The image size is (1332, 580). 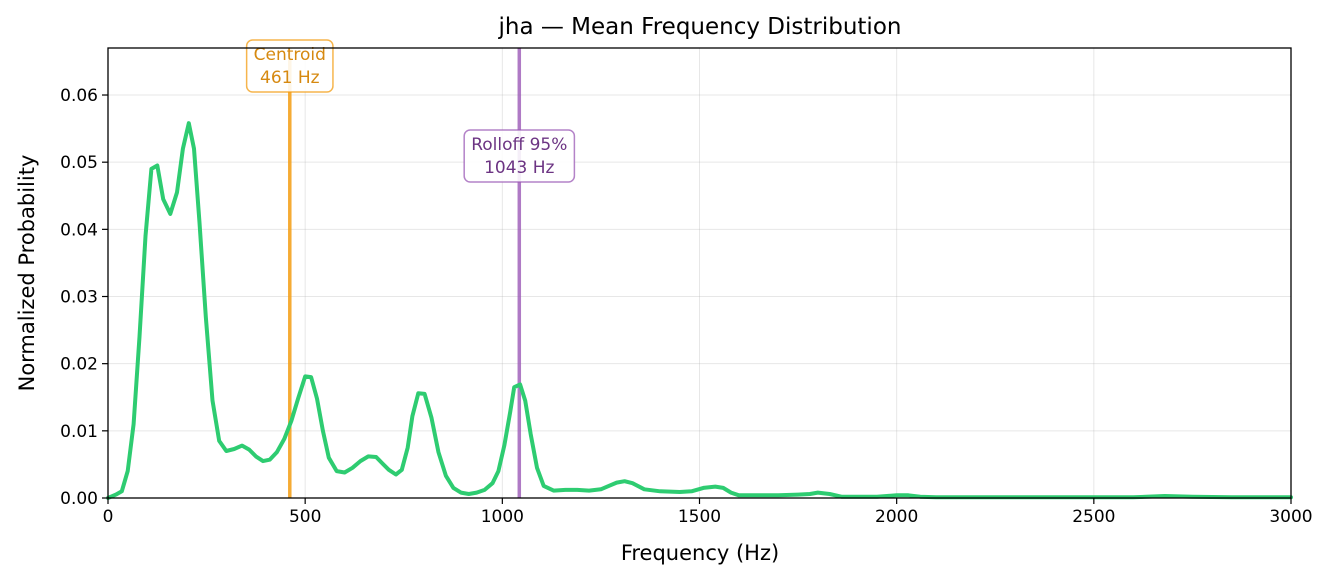 I want to click on y-tick-label: 0.00, so click(x=79, y=499).